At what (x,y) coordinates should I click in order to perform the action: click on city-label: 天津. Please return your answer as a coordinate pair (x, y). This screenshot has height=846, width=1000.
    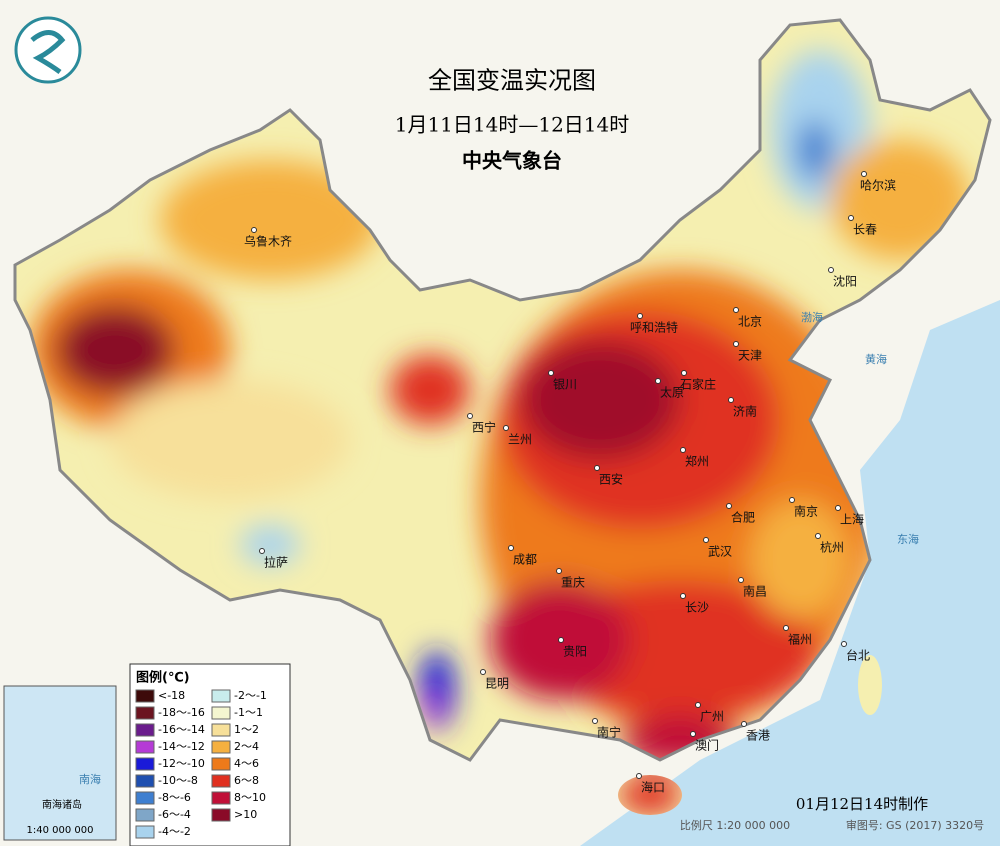
    Looking at the image, I should click on (750, 356).